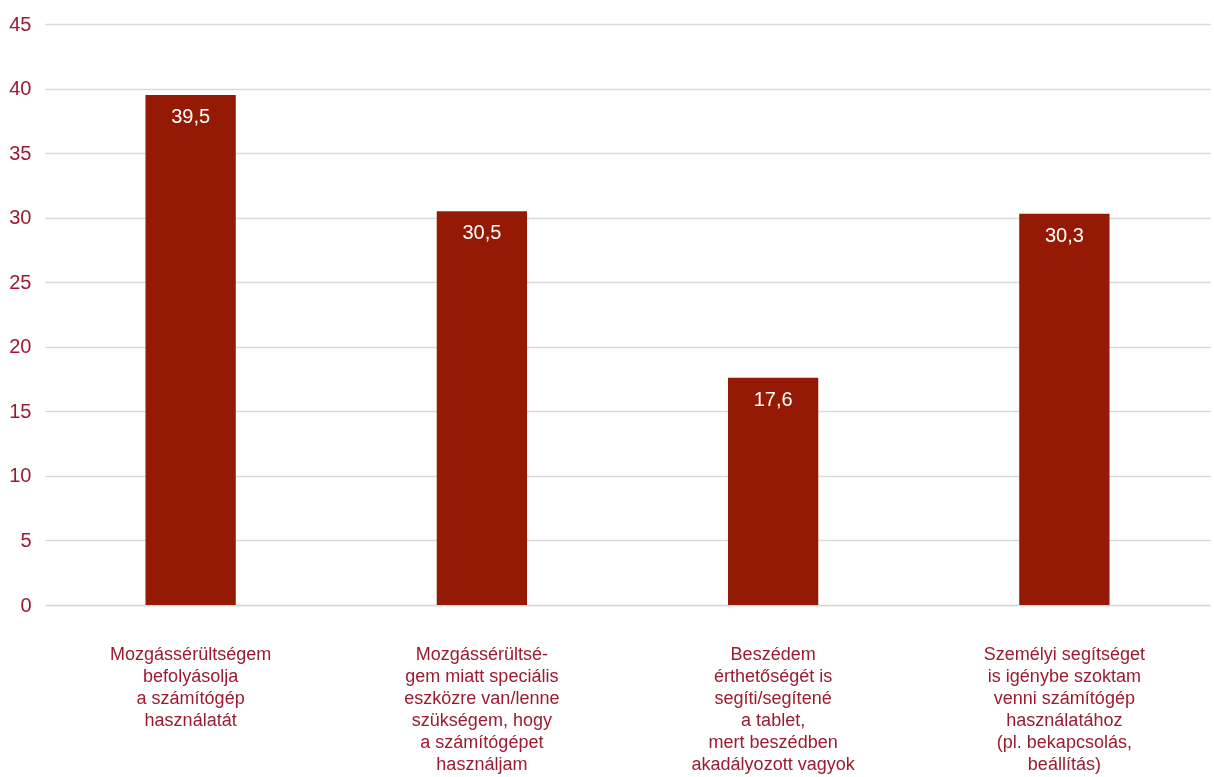  I want to click on y-tick-label: 20, so click(20, 346).